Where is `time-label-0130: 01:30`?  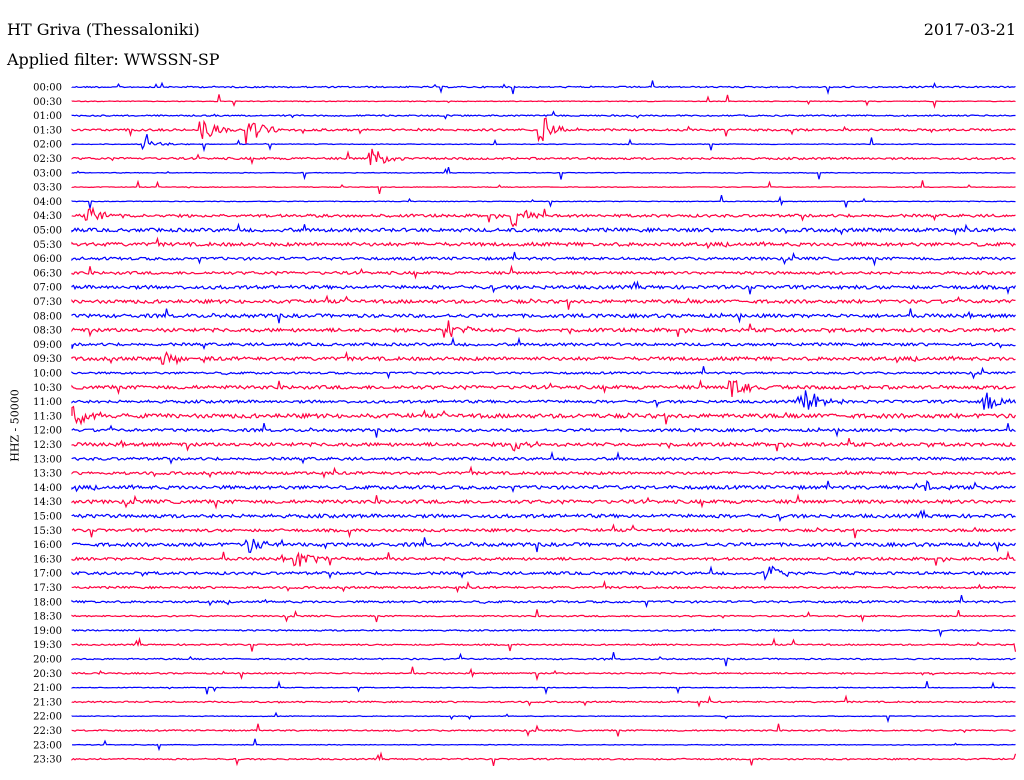 time-label-0130: 01:30 is located at coordinates (47, 130).